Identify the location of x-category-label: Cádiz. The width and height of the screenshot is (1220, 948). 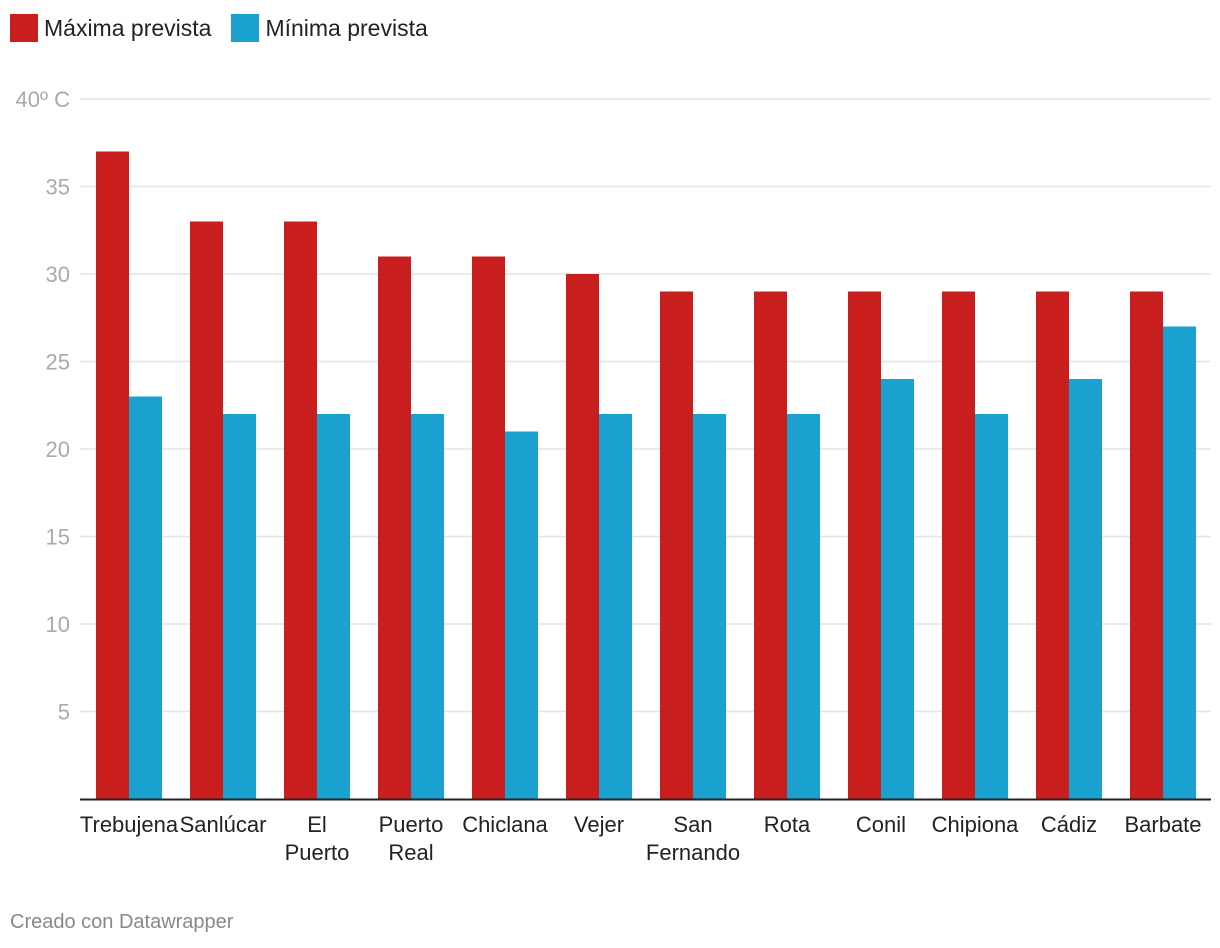
(1069, 824).